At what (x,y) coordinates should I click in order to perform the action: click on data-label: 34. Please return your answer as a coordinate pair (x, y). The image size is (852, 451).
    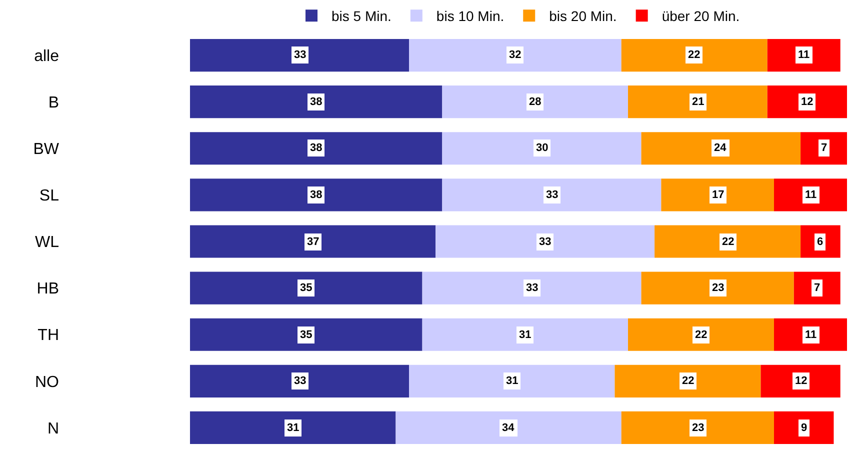
    Looking at the image, I should click on (509, 428).